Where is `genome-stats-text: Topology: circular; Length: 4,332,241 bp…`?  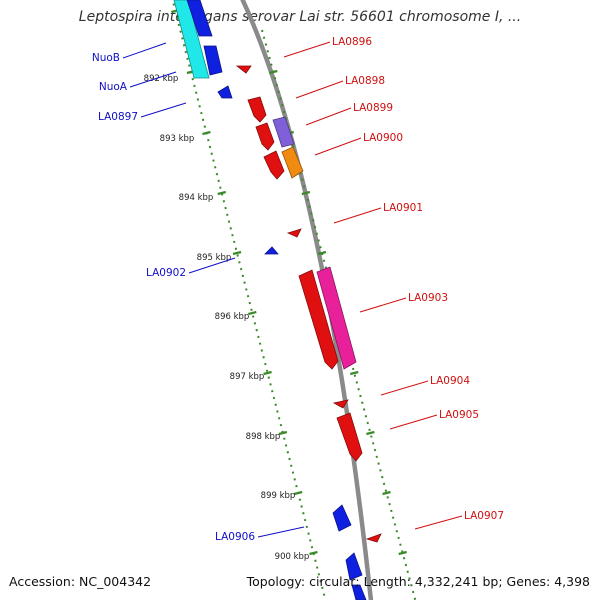
genome-stats-text: Topology: circular; Length: 4,332,241 bp… is located at coordinates (418, 581).